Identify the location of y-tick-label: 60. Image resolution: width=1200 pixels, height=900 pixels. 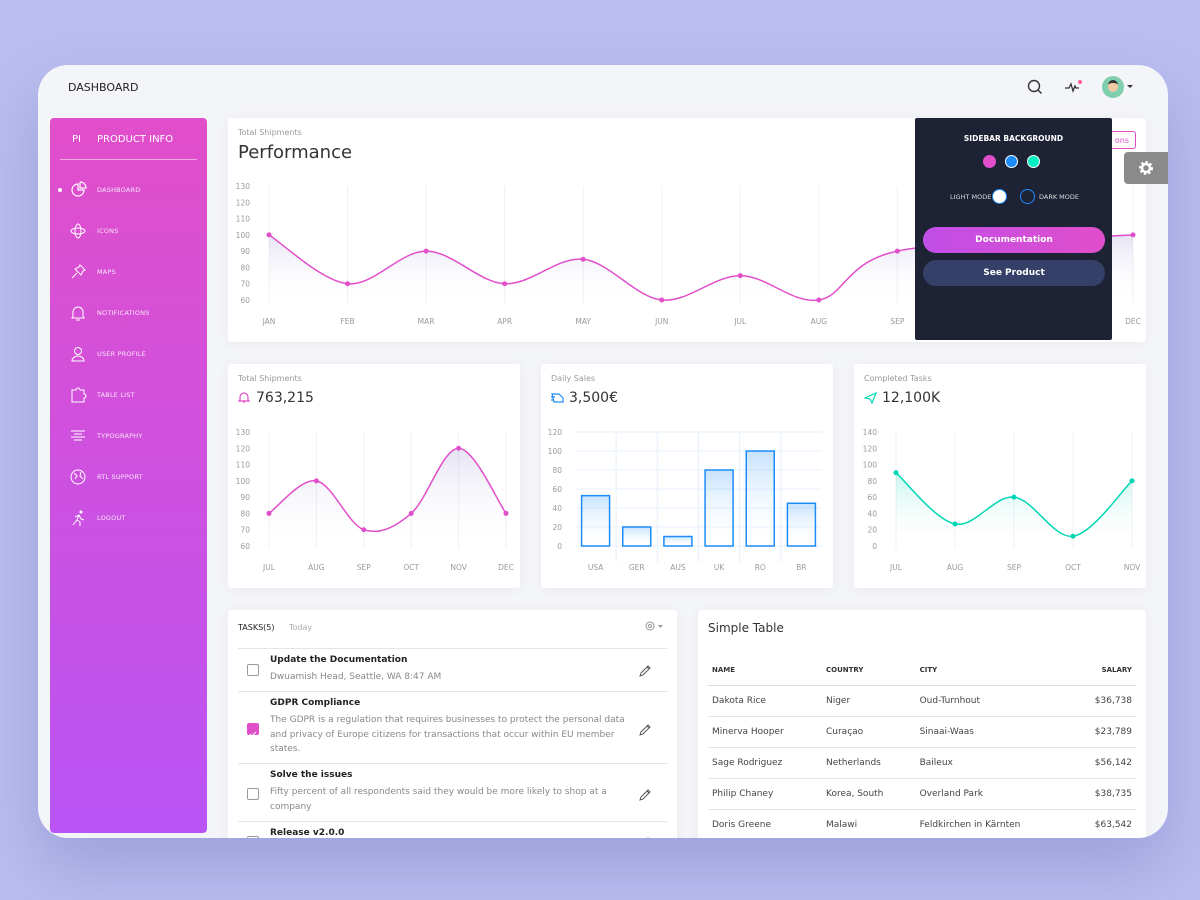
(872, 497).